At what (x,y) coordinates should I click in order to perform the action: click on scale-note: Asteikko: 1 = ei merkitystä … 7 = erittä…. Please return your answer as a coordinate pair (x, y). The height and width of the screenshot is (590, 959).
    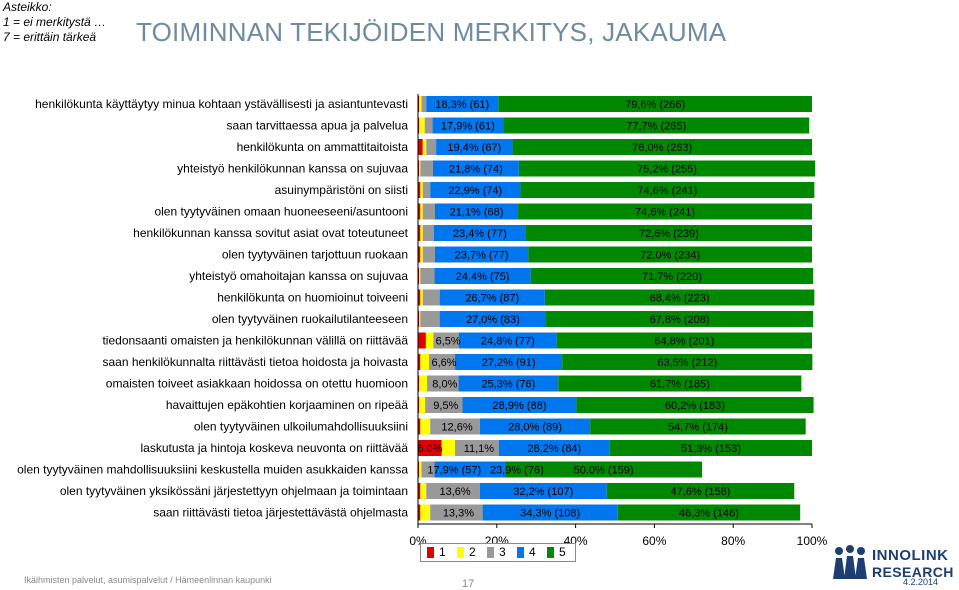
    Looking at the image, I should click on (54, 22).